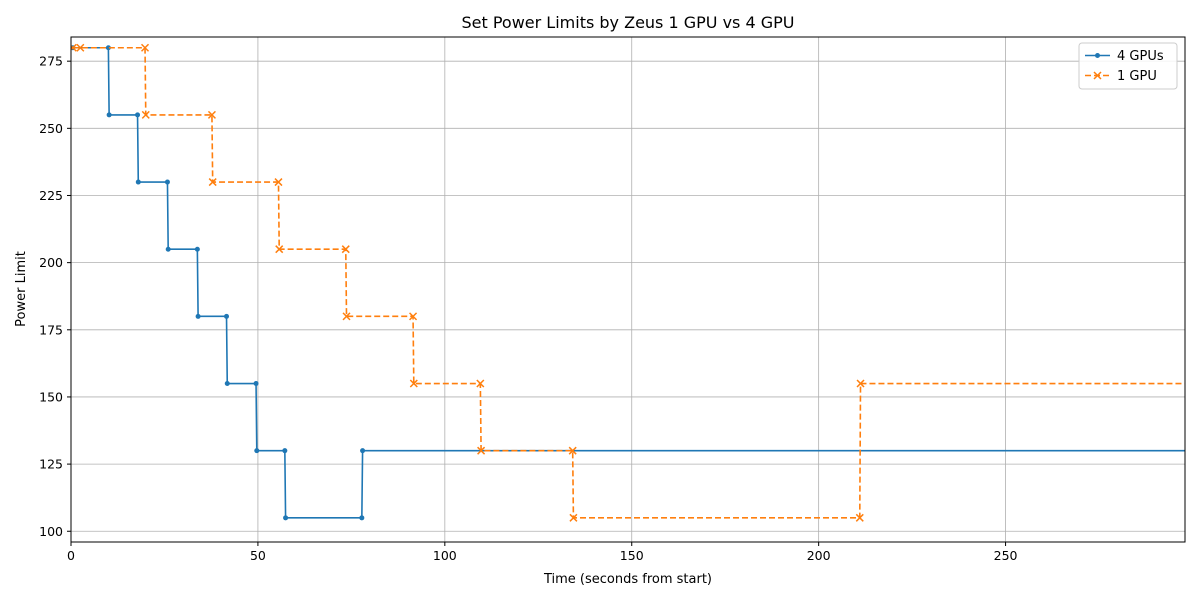 Image resolution: width=1200 pixels, height=600 pixels. Describe the element at coordinates (542, 552) in the screenshot. I see `x-axis-ticks: 0 50 100 150 200 250` at that location.